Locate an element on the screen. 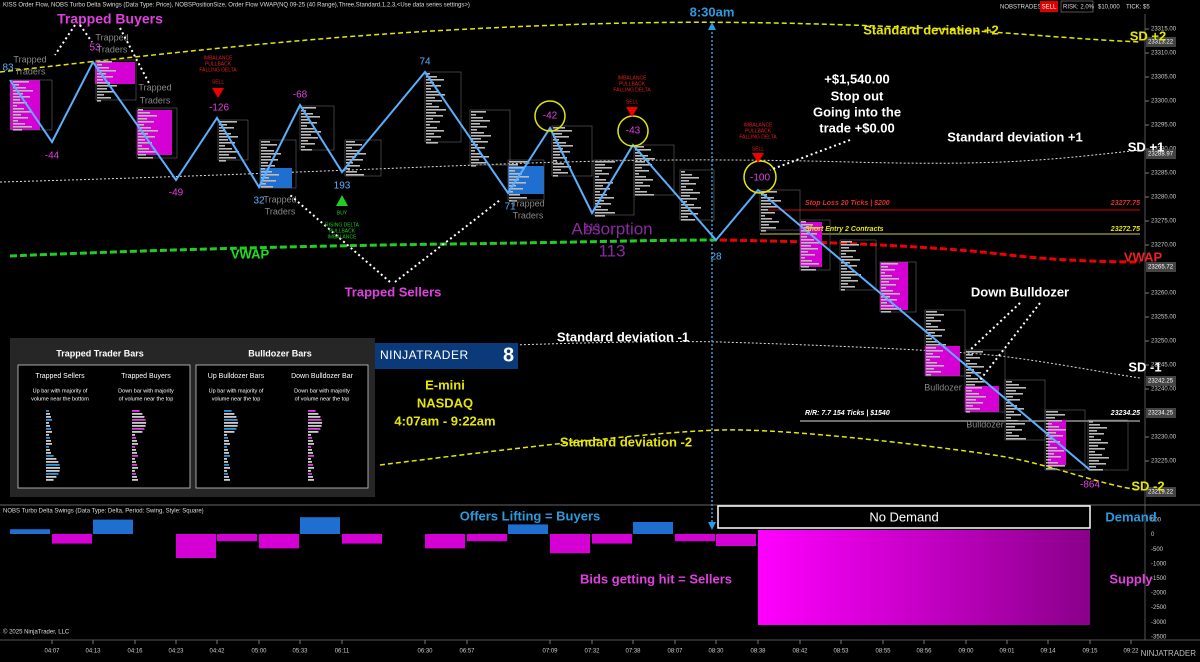 The image size is (1200, 662). trade-note: Going into the is located at coordinates (857, 111).